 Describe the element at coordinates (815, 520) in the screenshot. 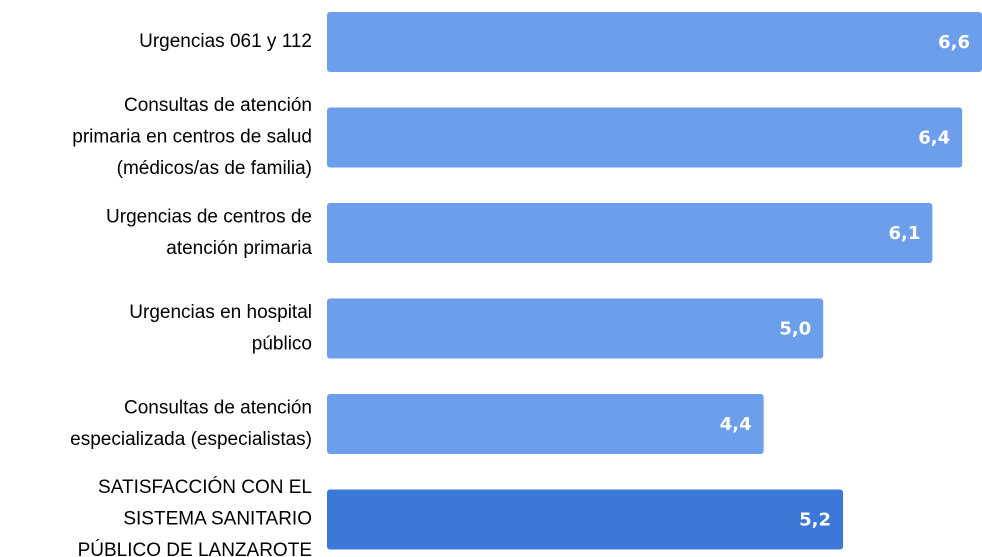

I see `value-label: 5,2` at that location.